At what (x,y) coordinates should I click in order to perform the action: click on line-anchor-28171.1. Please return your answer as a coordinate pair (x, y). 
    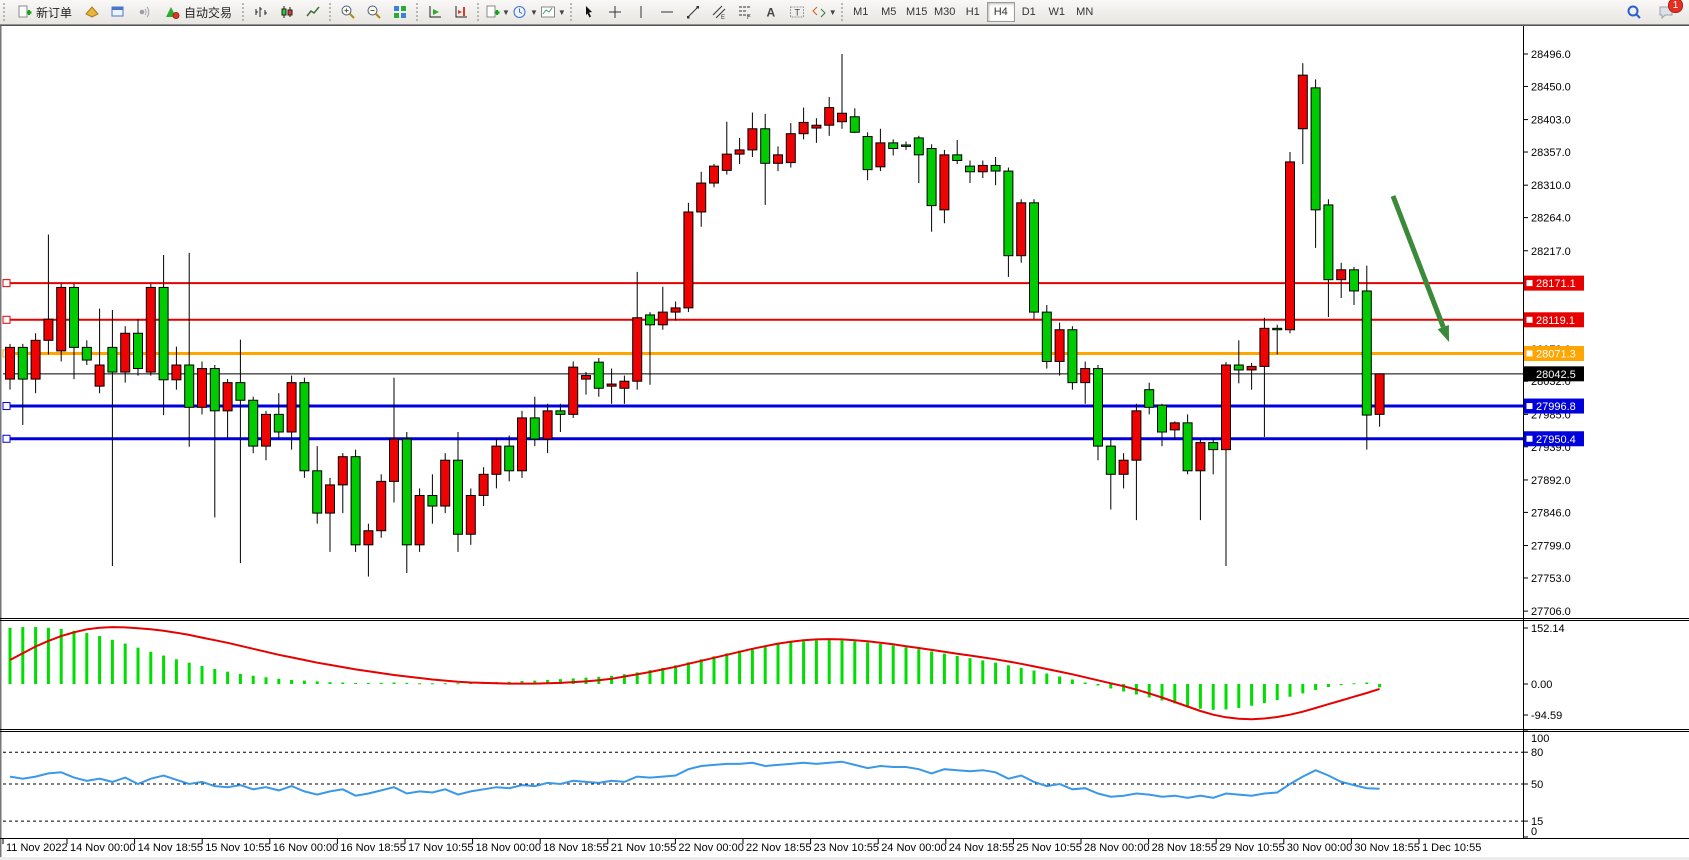
    Looking at the image, I should click on (6, 283).